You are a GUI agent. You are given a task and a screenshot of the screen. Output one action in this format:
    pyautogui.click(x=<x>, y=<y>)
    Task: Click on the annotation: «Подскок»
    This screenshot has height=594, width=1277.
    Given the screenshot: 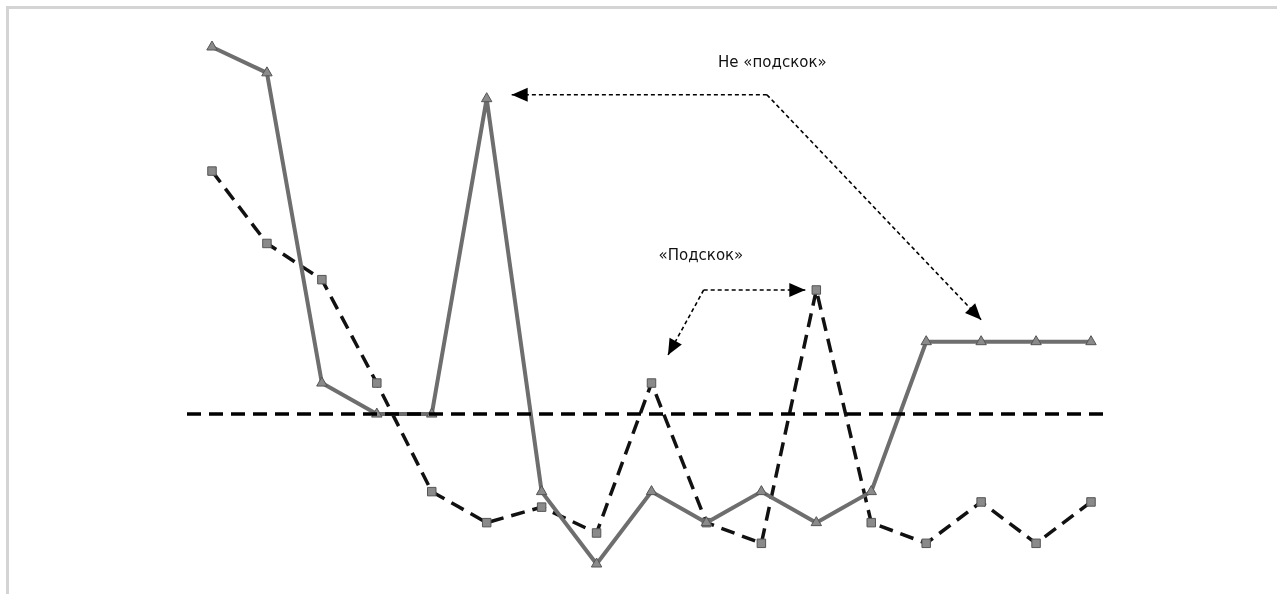 What is the action you would take?
    pyautogui.click(x=701, y=254)
    